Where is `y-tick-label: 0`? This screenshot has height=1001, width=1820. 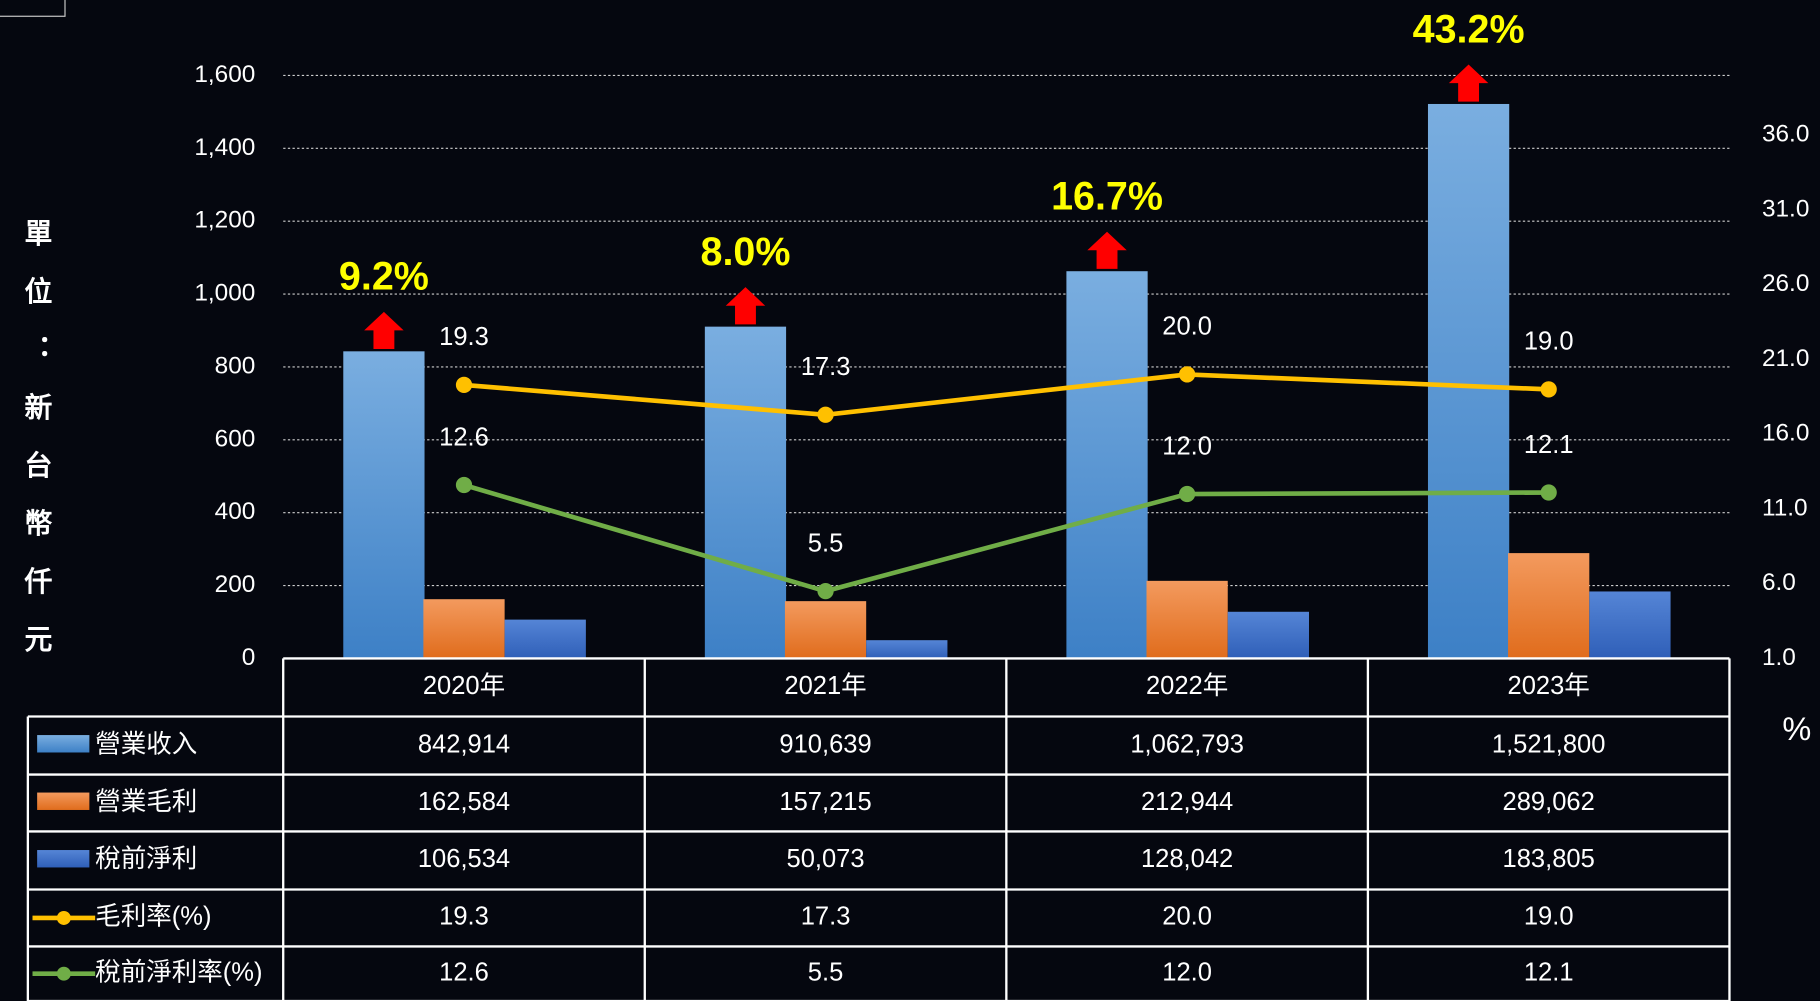 y-tick-label: 0 is located at coordinates (249, 657).